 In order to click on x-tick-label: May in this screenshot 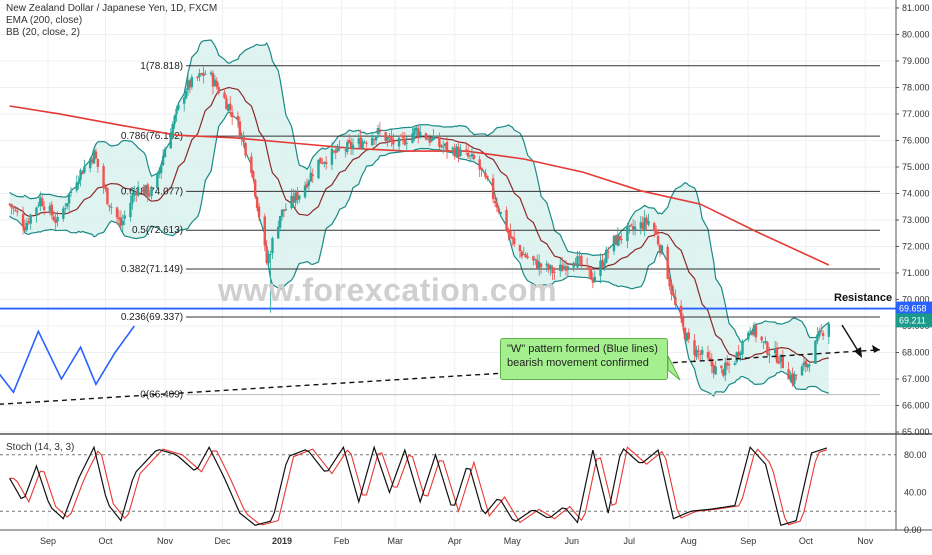, I will do `click(513, 541)`.